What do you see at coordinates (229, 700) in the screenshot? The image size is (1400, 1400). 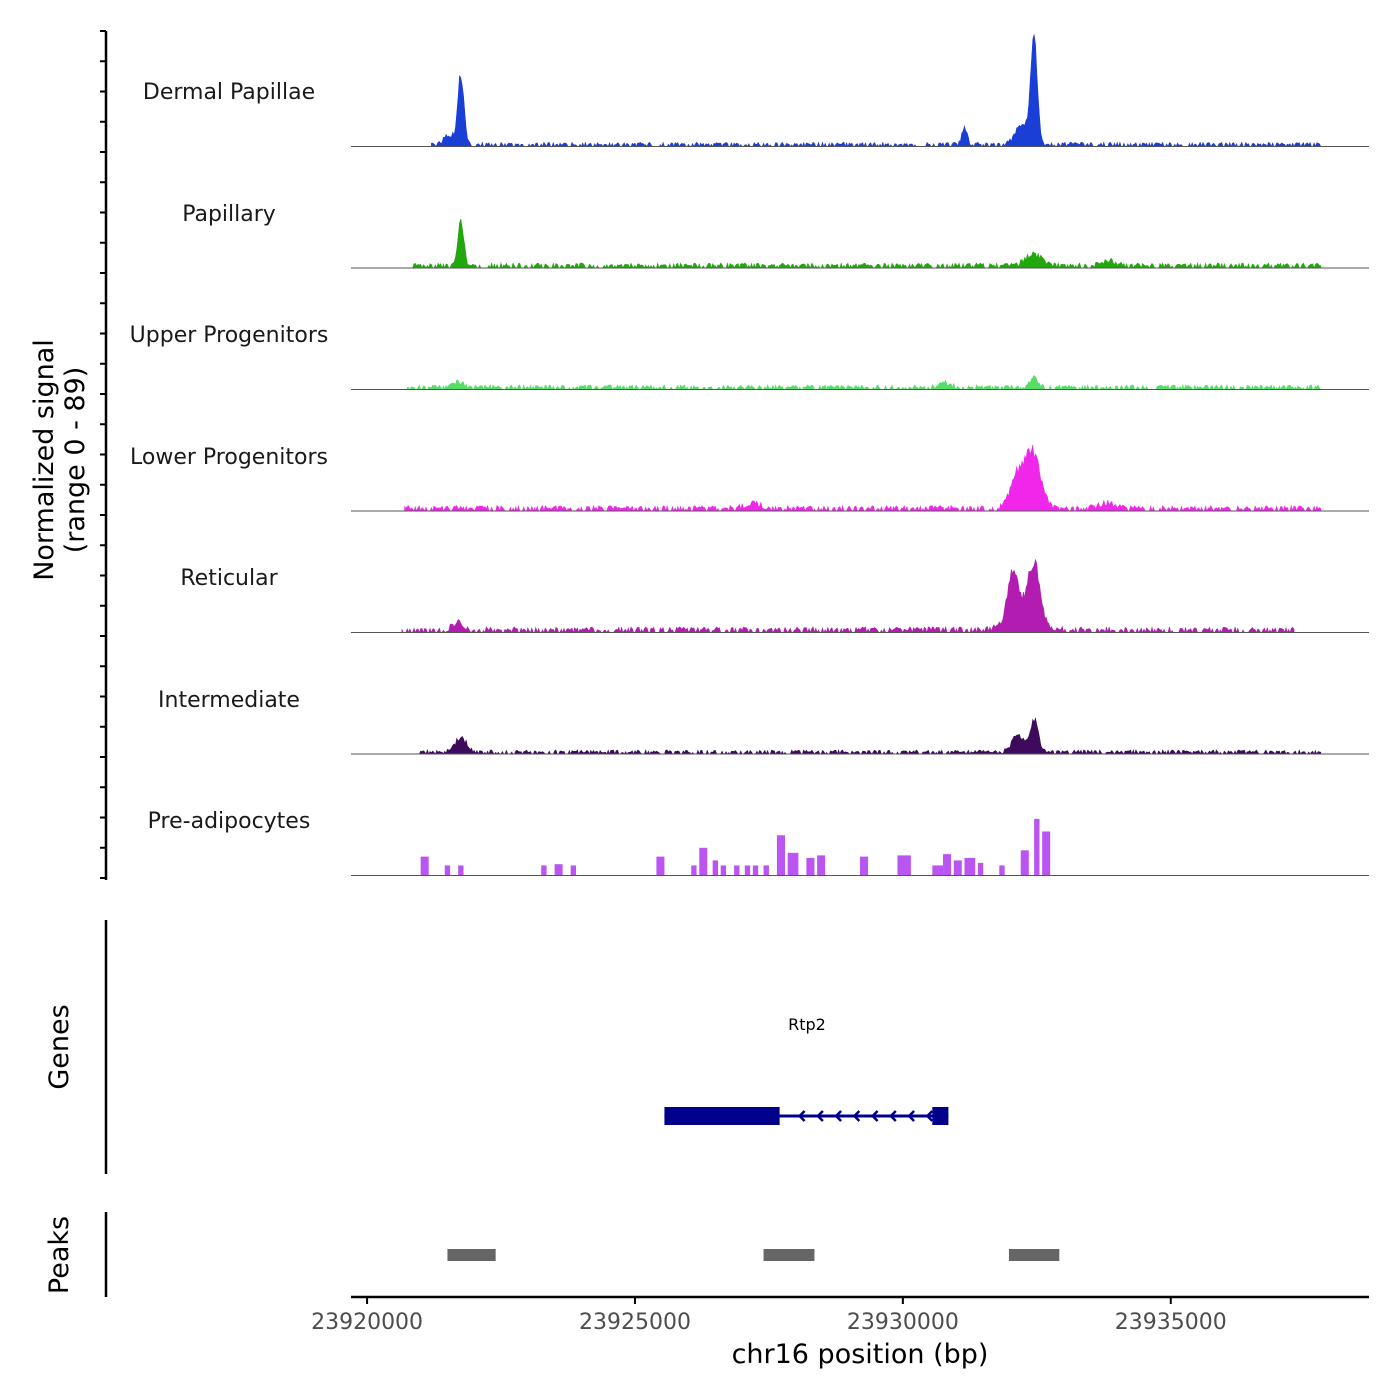 I see `track-label-intermediate: Intermediate` at bounding box center [229, 700].